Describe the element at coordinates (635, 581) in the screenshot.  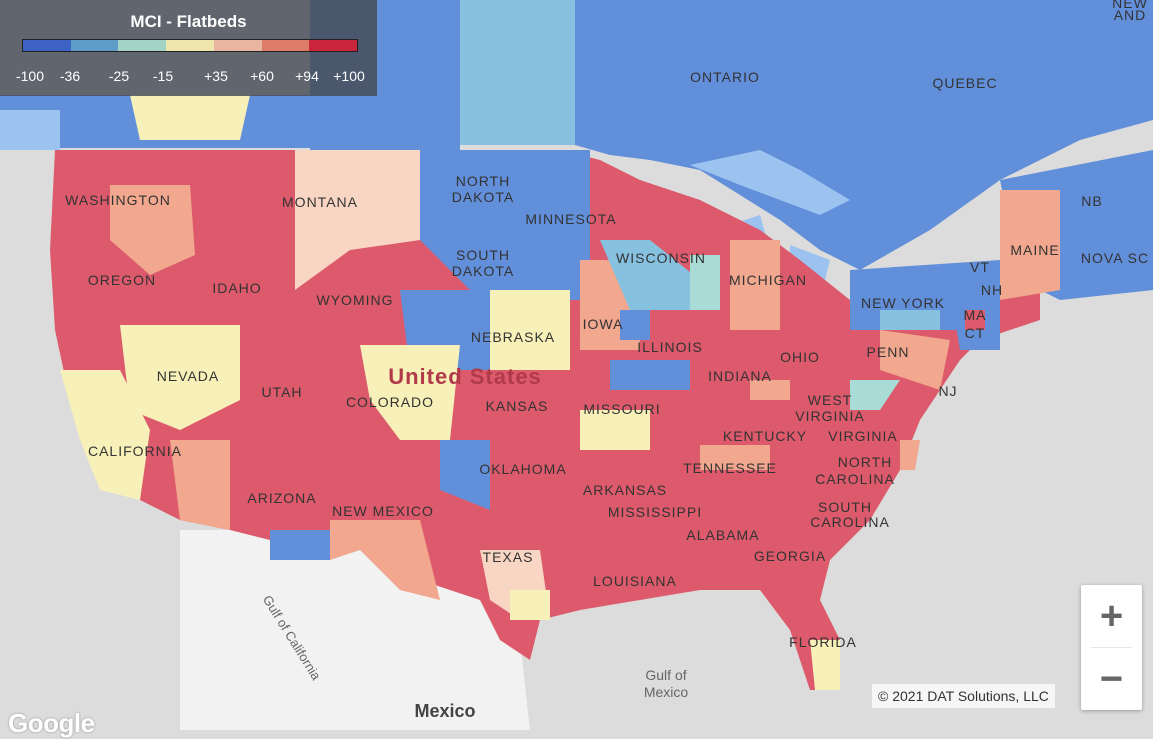
I see `label-louisiana: LOUISIANA` at that location.